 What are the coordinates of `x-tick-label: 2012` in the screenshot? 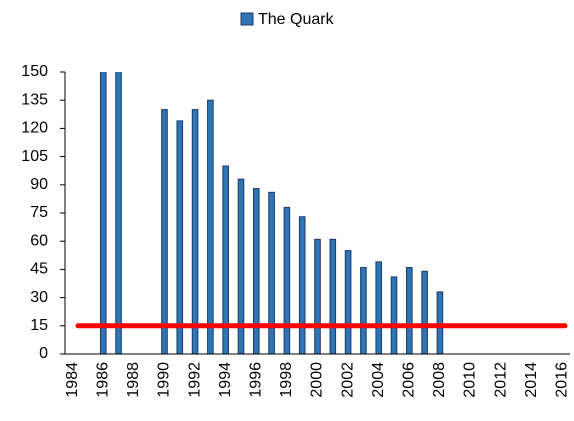 It's located at (500, 380).